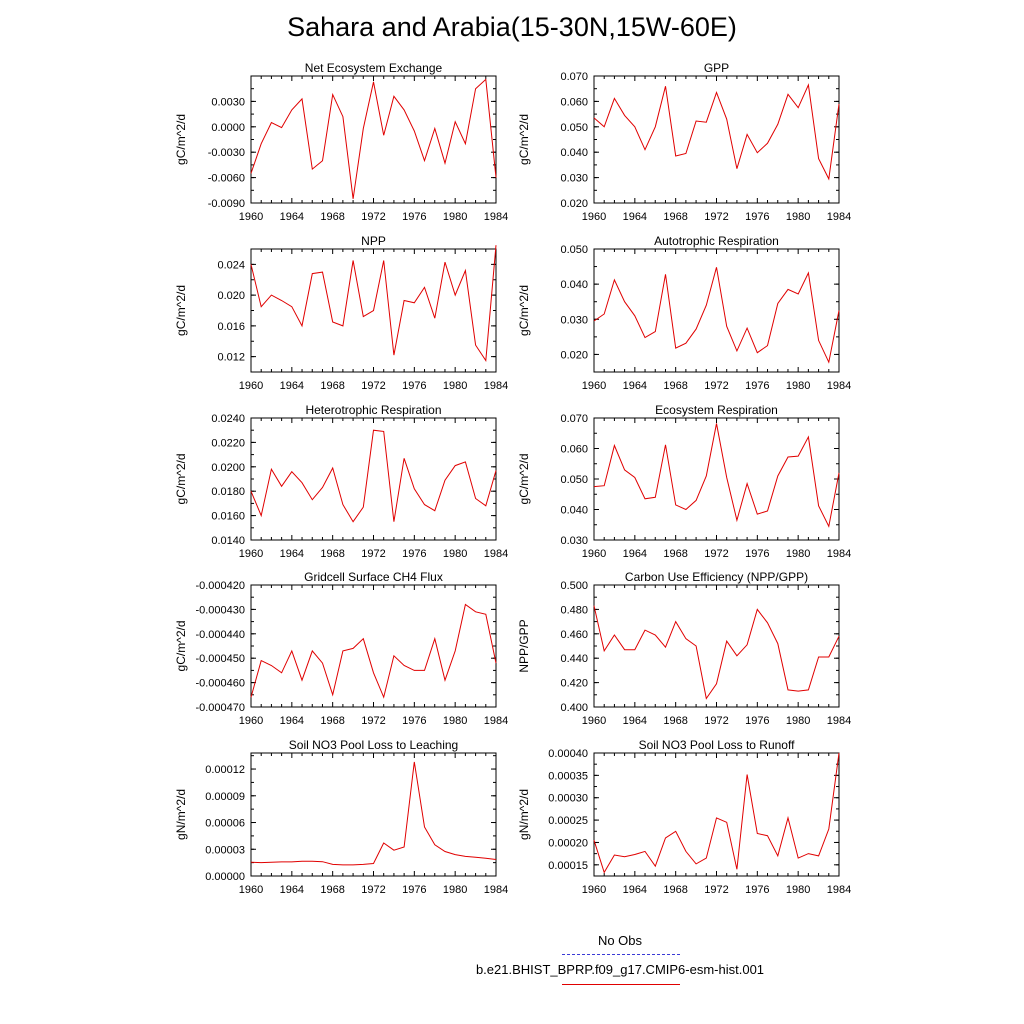 This screenshot has height=1024, width=1024. I want to click on y-tick-label: -0.0030, so click(226, 153).